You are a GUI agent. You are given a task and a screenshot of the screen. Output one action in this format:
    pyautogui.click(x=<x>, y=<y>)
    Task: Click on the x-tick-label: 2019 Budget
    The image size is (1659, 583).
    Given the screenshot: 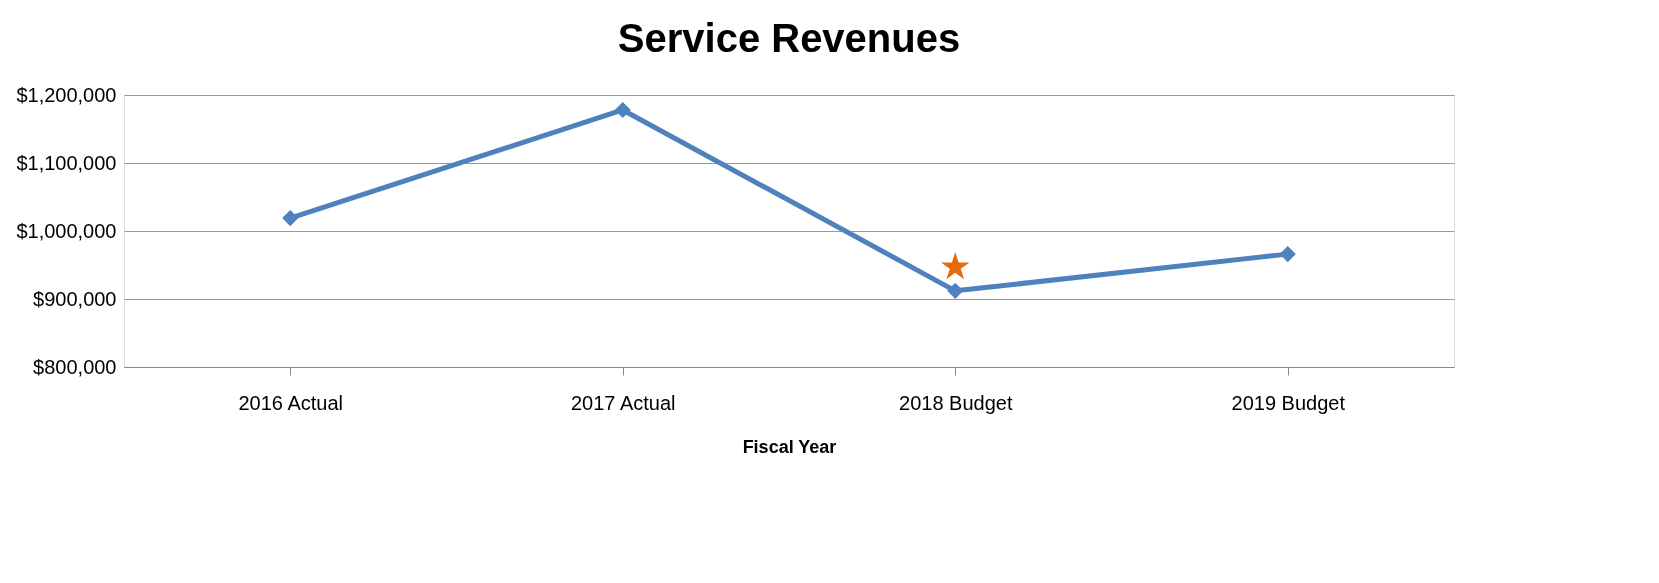 What is the action you would take?
    pyautogui.click(x=1288, y=402)
    